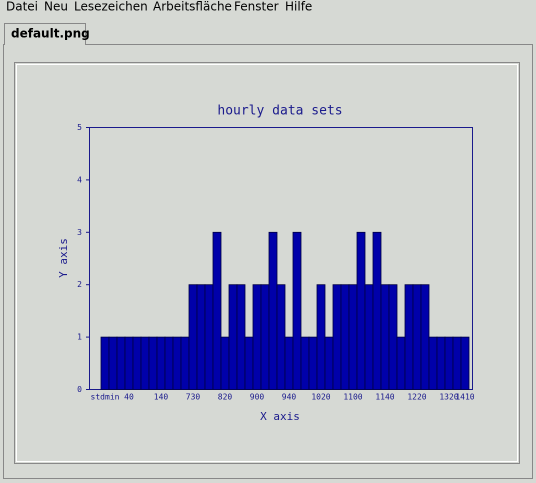 This screenshot has width=536, height=483. Describe the element at coordinates (352, 397) in the screenshot. I see `x-tick-label: 1100` at that location.